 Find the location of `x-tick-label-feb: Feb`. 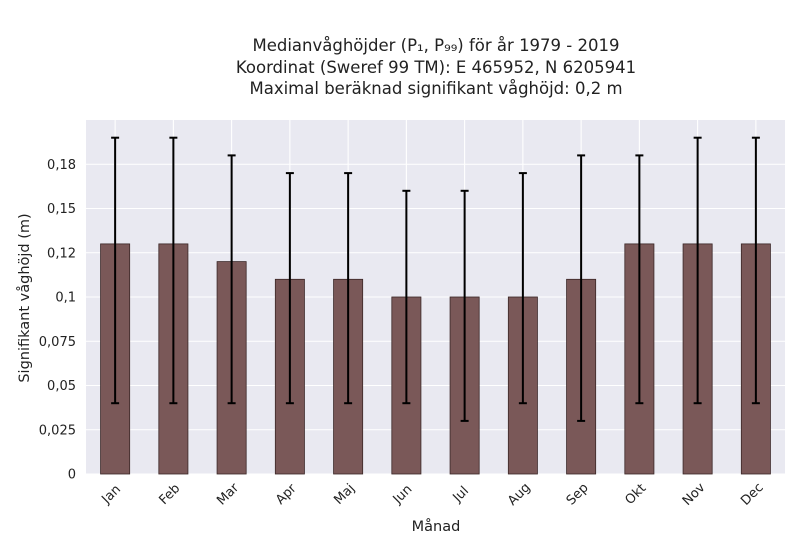

x-tick-label-feb: Feb is located at coordinates (169, 494).